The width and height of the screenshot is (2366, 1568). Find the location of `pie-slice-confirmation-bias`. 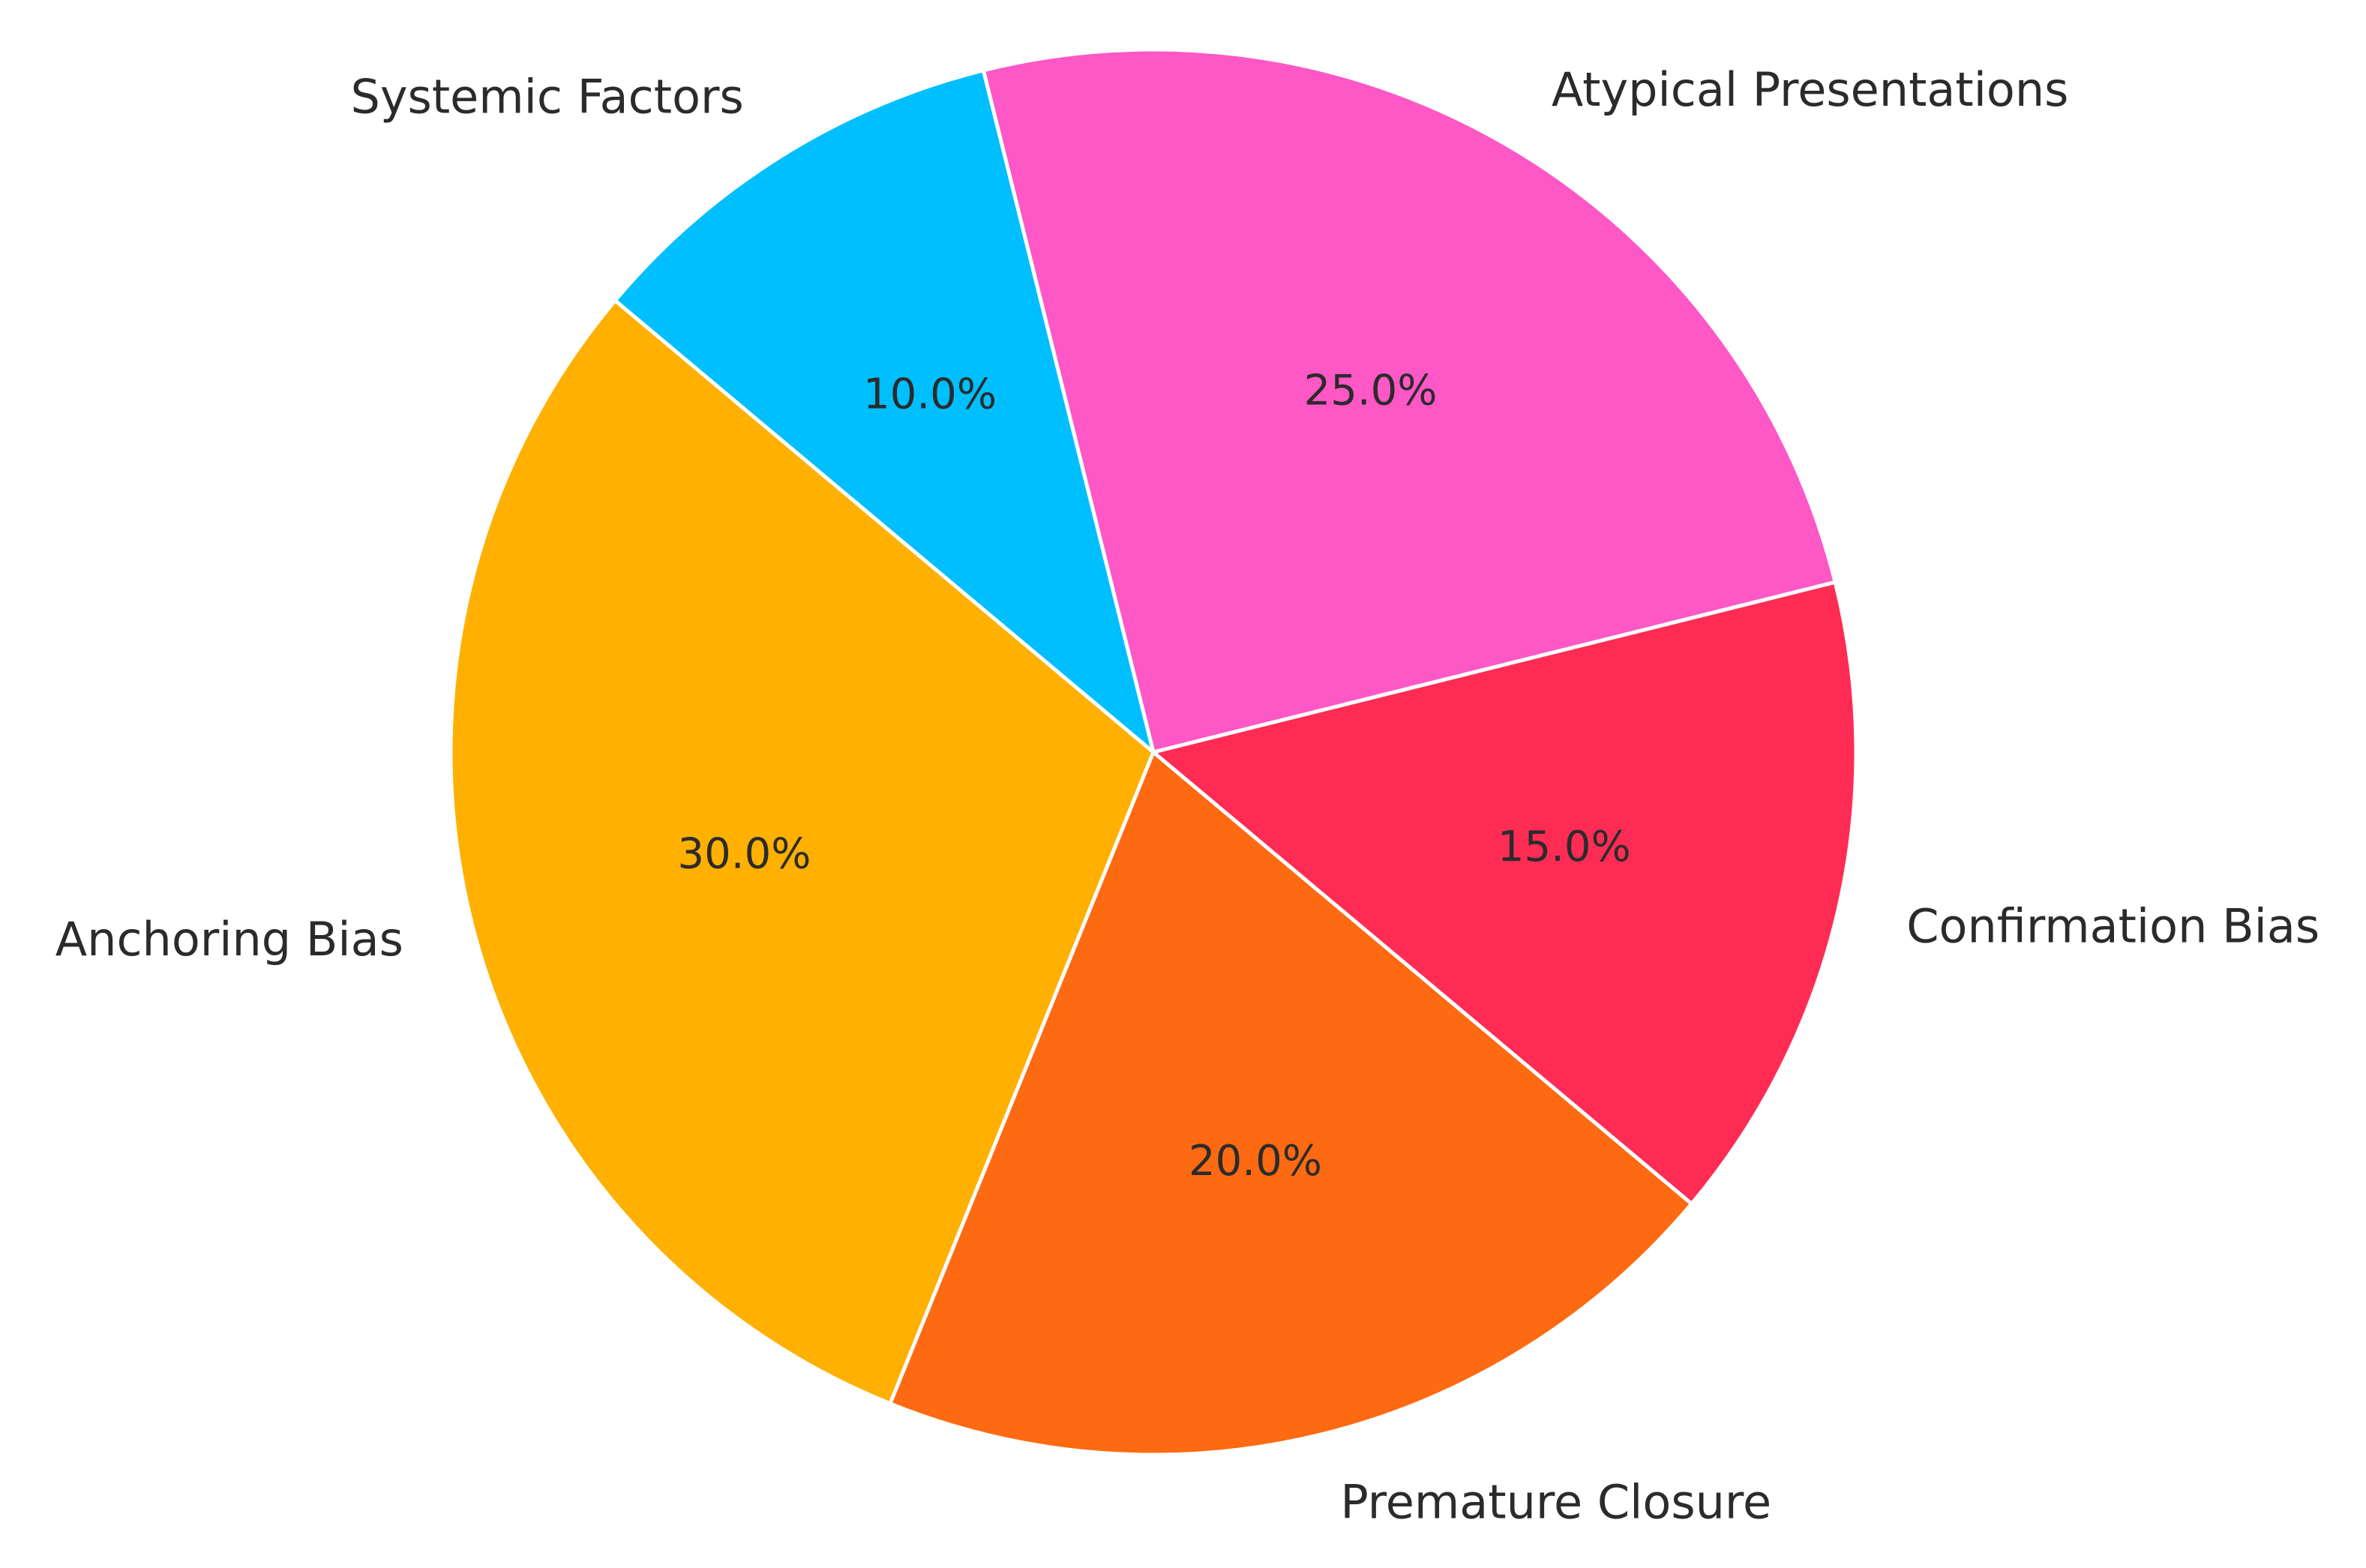

pie-slice-confirmation-bias is located at coordinates (1504, 893).